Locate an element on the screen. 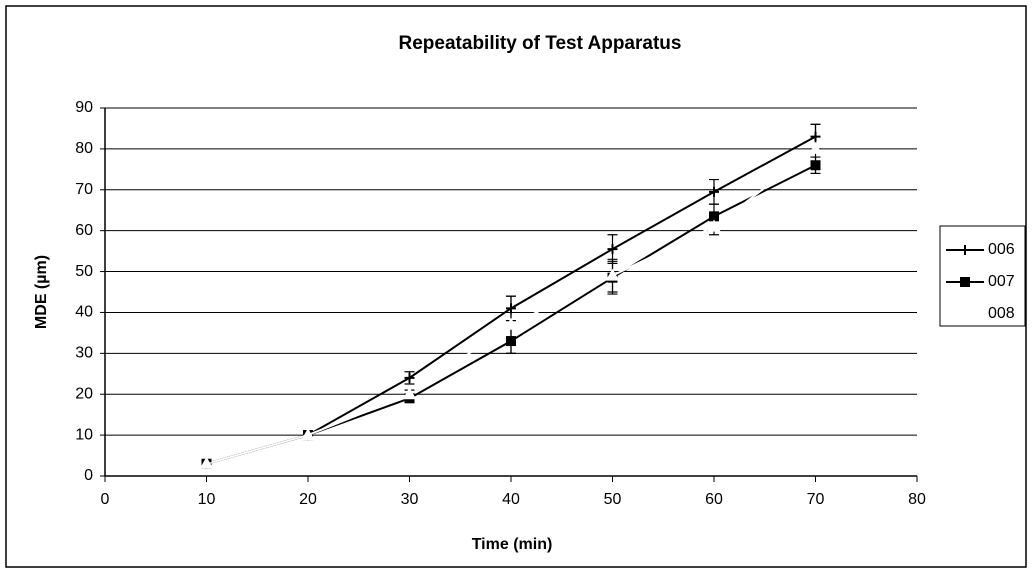 The height and width of the screenshot is (573, 1032). x-tick-label: 80 is located at coordinates (917, 499).